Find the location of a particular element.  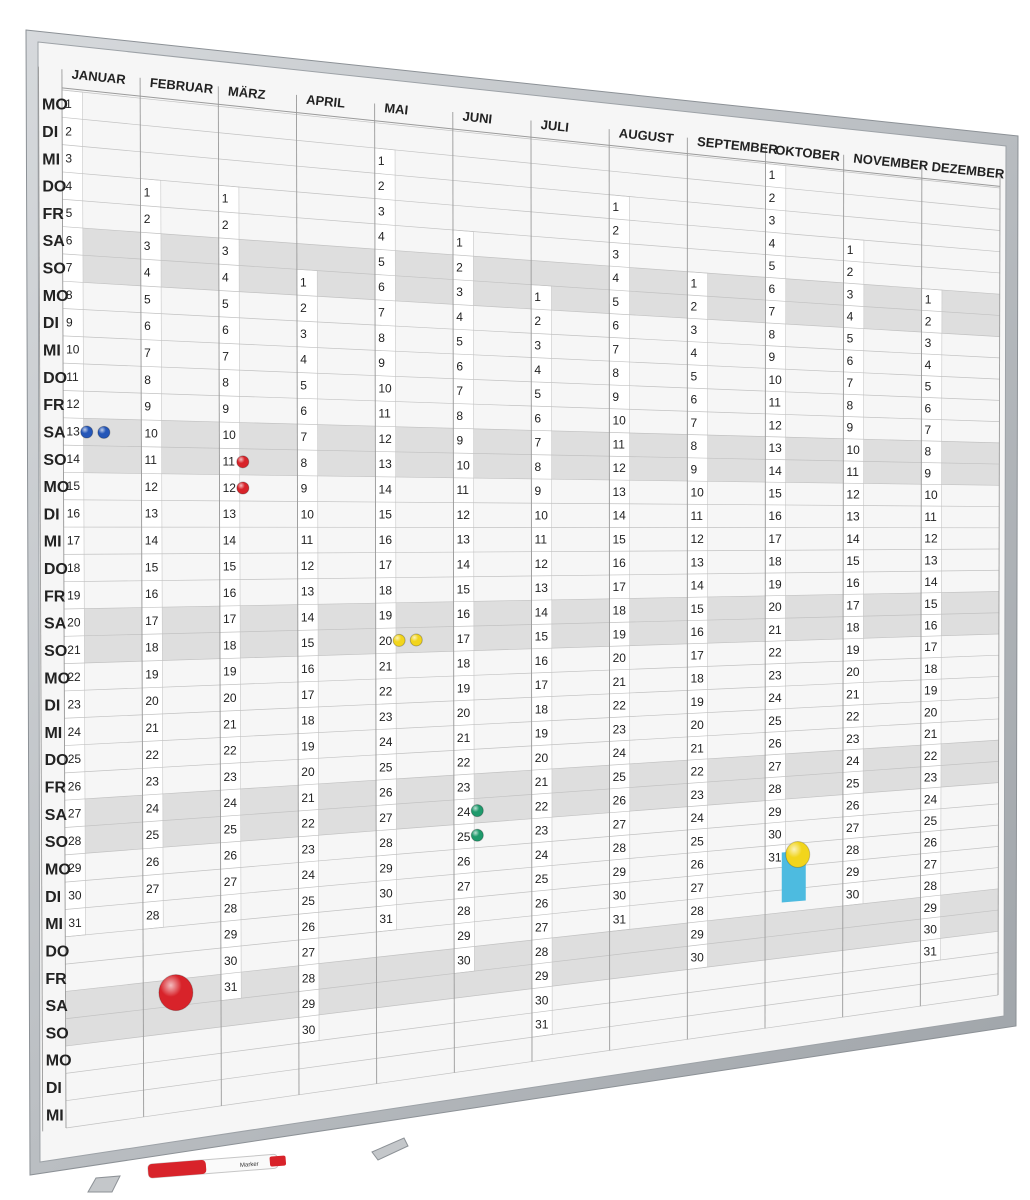

day-number: 19 is located at coordinates (152, 674).